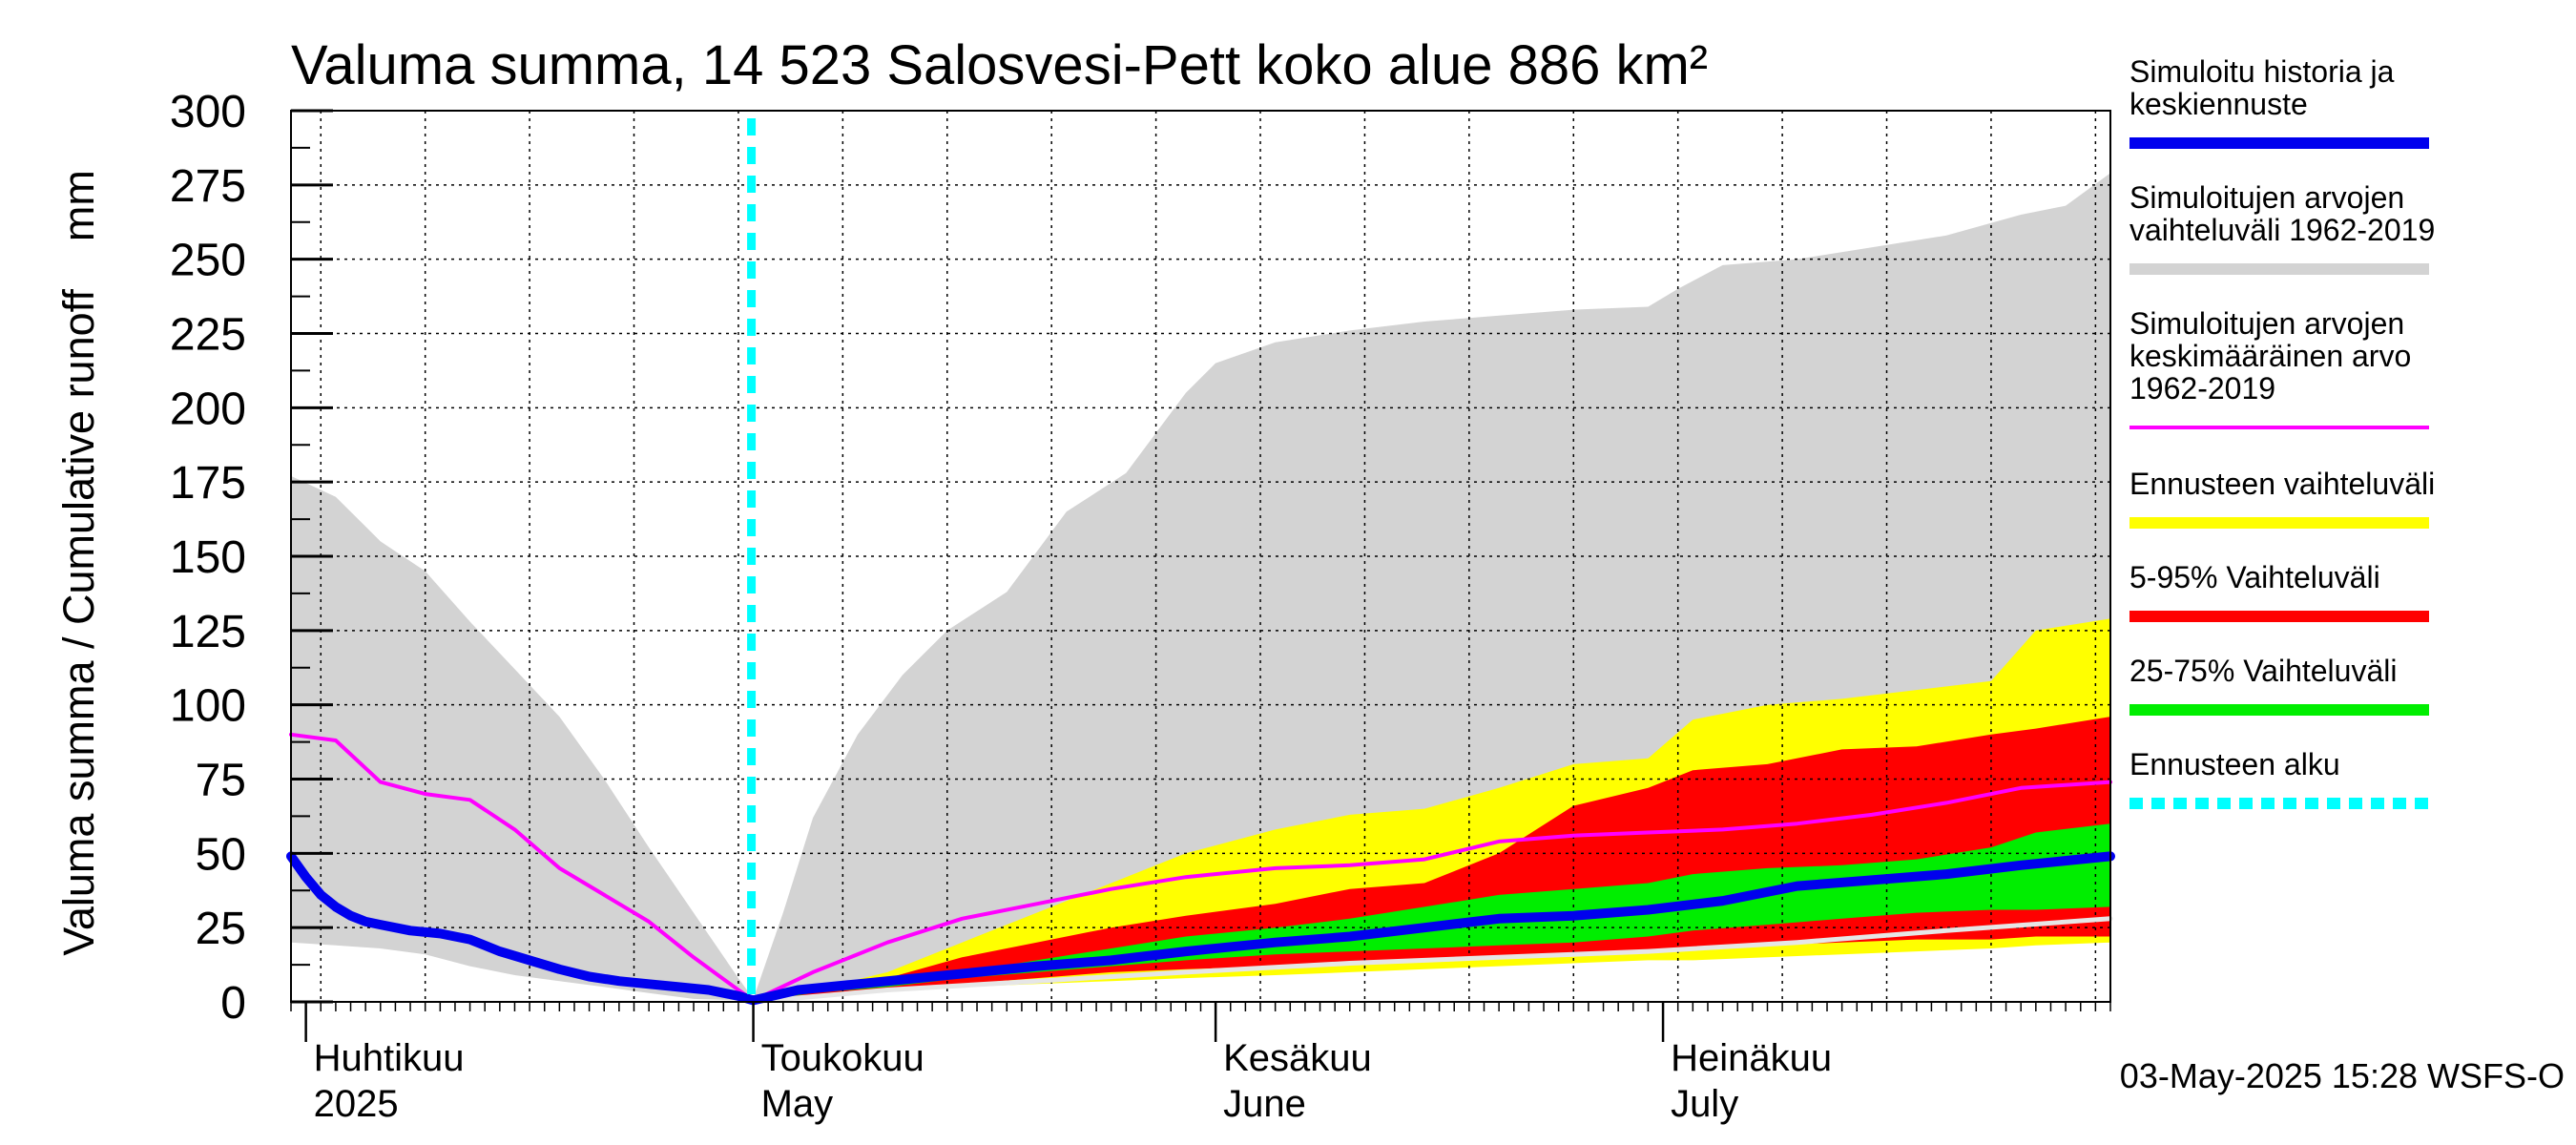 Image resolution: width=2576 pixels, height=1145 pixels. I want to click on line-ennusteen-alaraja-harmaa-viiva, so click(1432, 961).